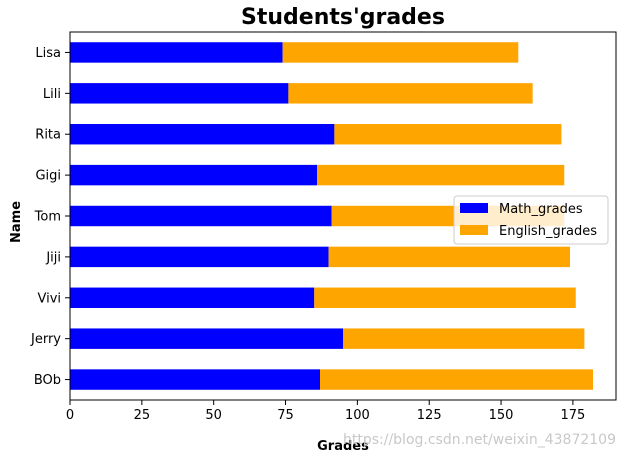 This screenshot has width=626, height=458. I want to click on x-tick-label: 100, so click(357, 415).